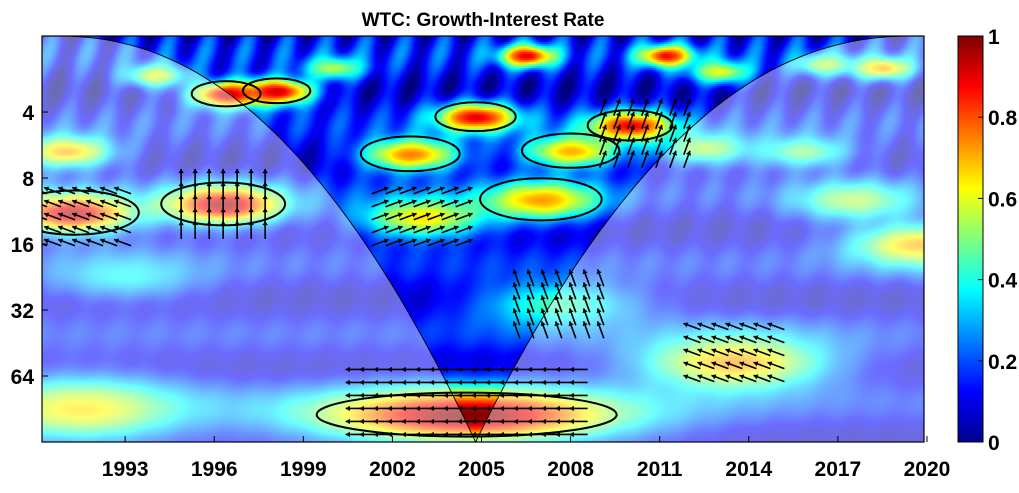  What do you see at coordinates (1003, 118) in the screenshot?
I see `colorbar-tick-label: 0.8` at bounding box center [1003, 118].